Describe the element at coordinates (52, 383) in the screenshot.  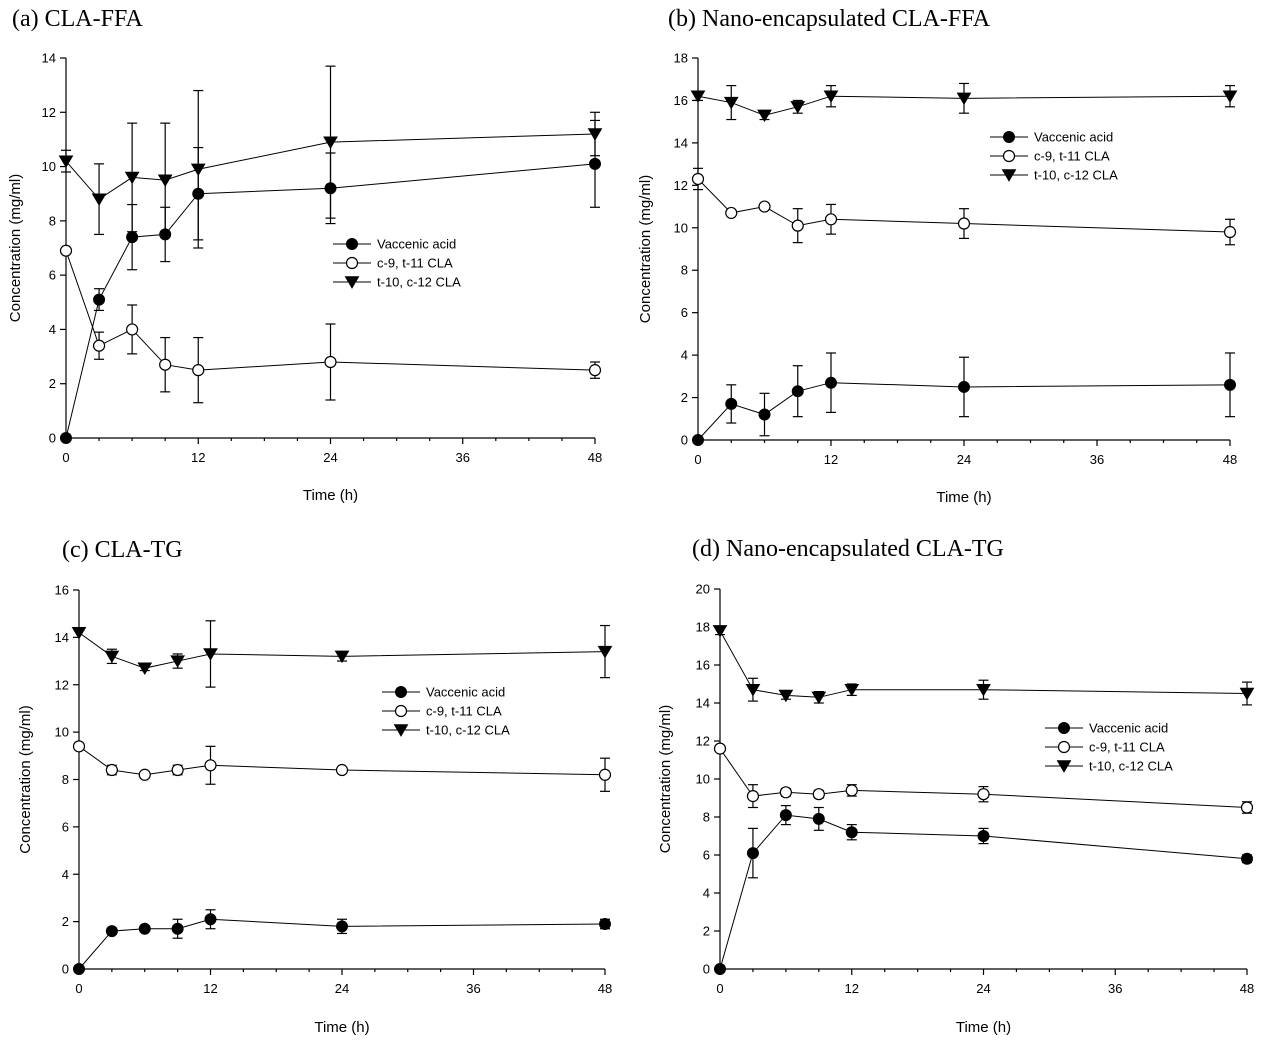
I see `y-tick-label: 2` at that location.